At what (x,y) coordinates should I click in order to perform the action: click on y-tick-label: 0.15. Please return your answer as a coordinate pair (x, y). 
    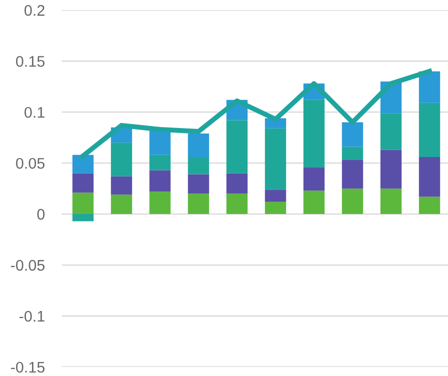
    Looking at the image, I should click on (30, 61).